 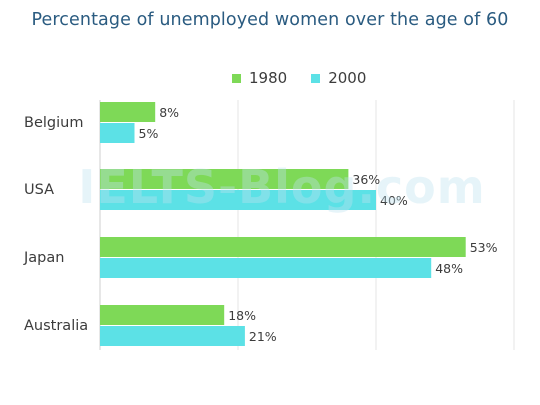 What do you see at coordinates (128, 112) in the screenshot?
I see `bar-belgium-1980` at bounding box center [128, 112].